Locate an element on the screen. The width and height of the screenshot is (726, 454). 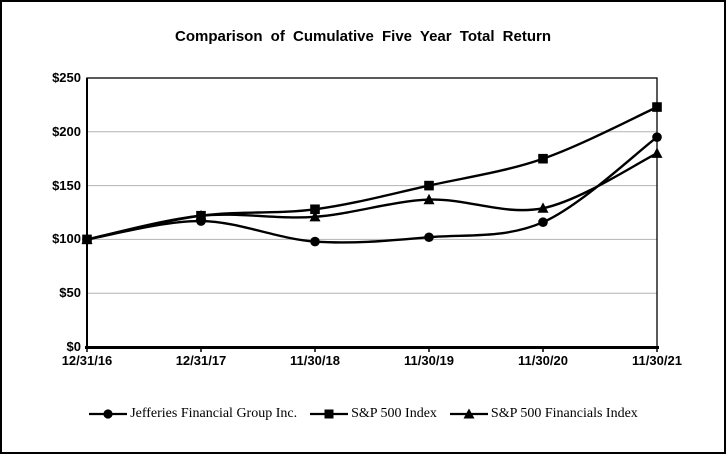
x-axis-tick-label: 12/31/16 is located at coordinates (87, 360).